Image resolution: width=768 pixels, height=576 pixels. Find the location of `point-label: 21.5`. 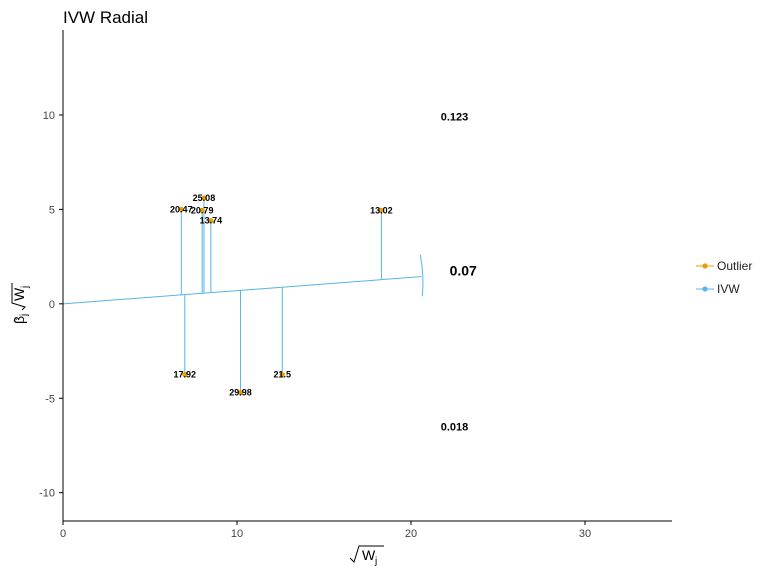

point-label: 21.5 is located at coordinates (282, 375).